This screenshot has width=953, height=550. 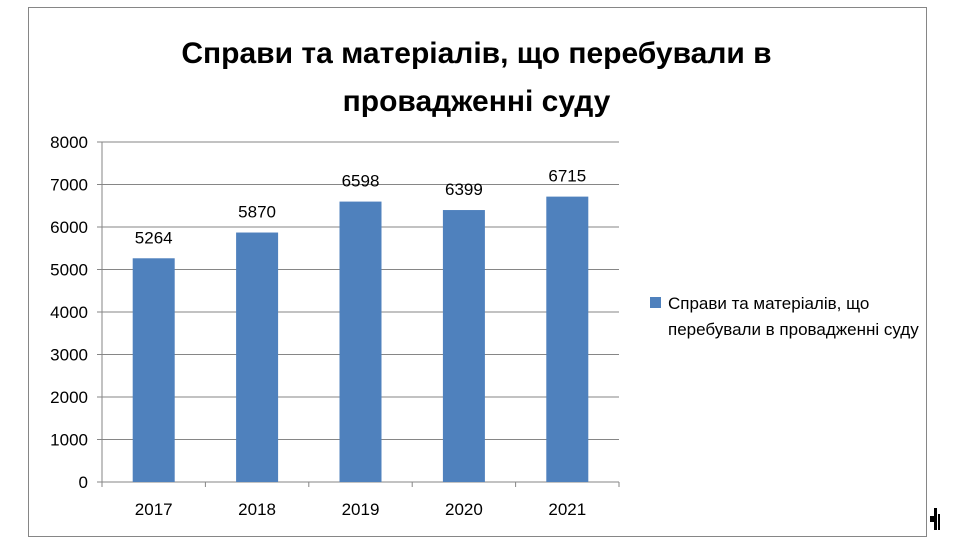 I want to click on chart-title-line-1: Справи та матеріалів, що перебували в, so click(x=476, y=53).